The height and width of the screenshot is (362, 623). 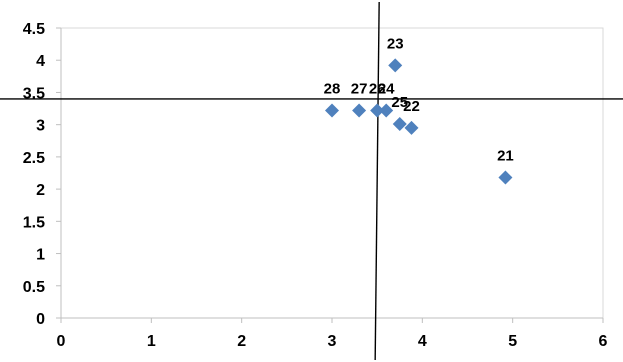 What do you see at coordinates (505, 156) in the screenshot?
I see `data-label-21: 21` at bounding box center [505, 156].